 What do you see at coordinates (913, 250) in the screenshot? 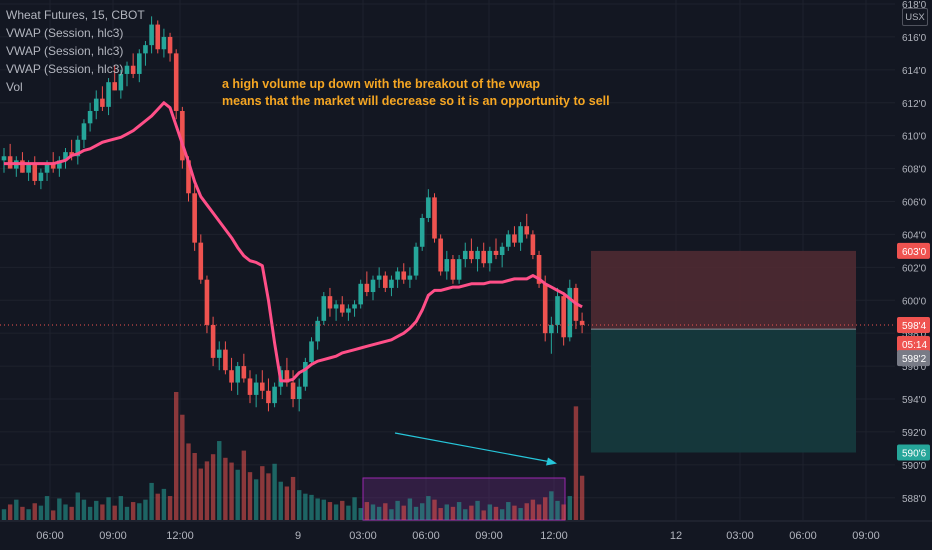
I see `stop-price-tag-bg` at bounding box center [913, 250].